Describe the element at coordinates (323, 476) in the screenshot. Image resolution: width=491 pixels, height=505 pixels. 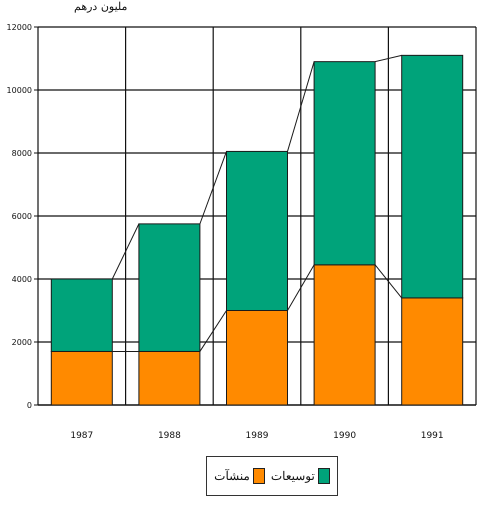
I see `legend-swatch-expansions` at that location.